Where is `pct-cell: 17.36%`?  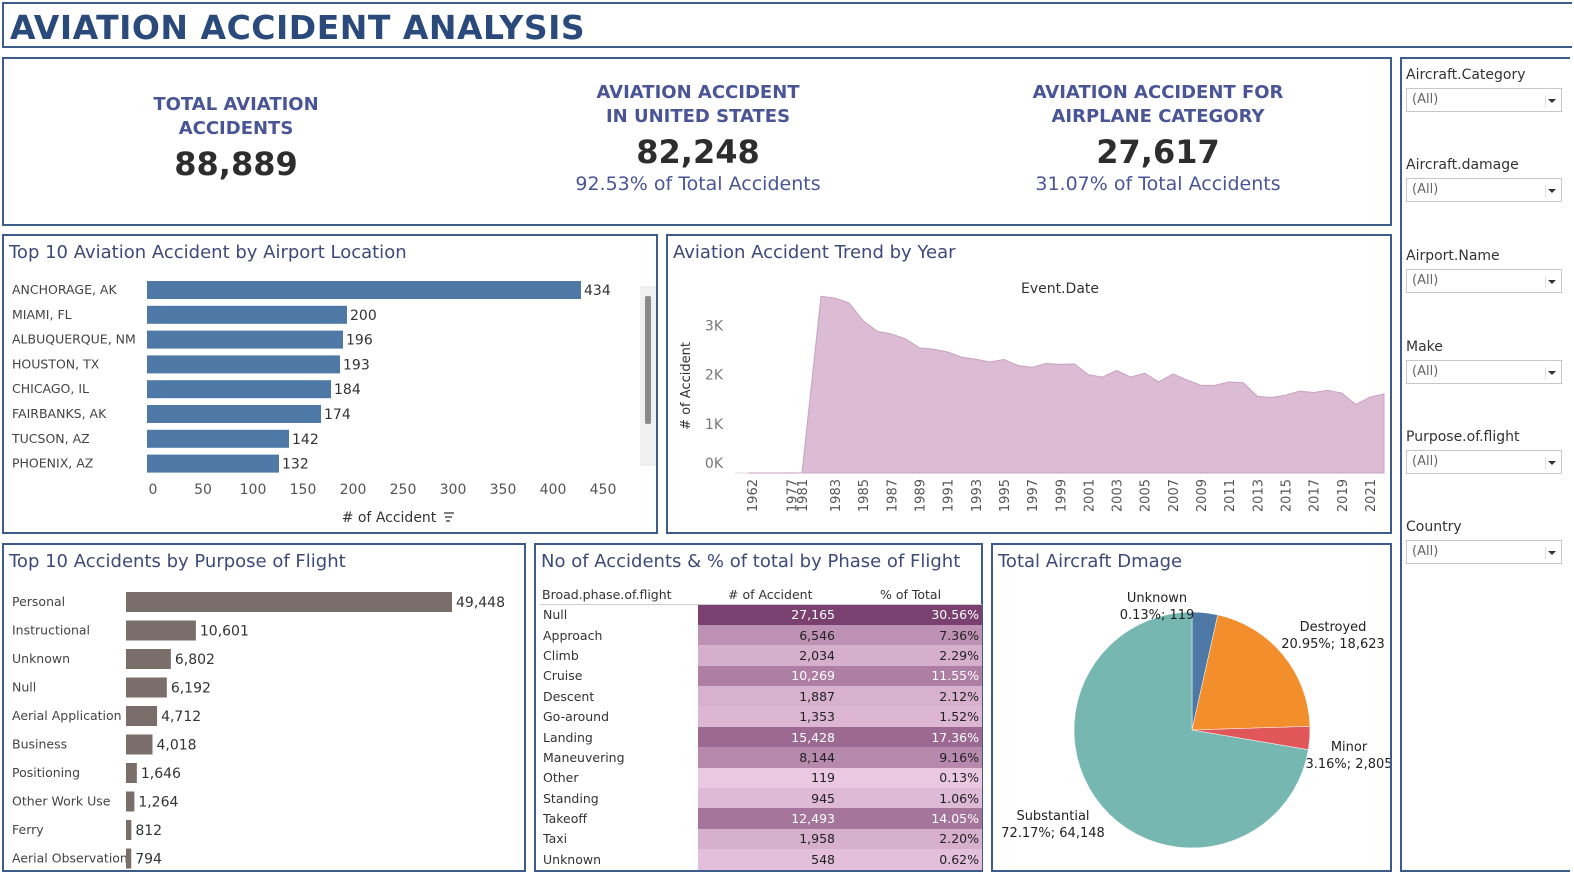
pct-cell: 17.36% is located at coordinates (910, 737).